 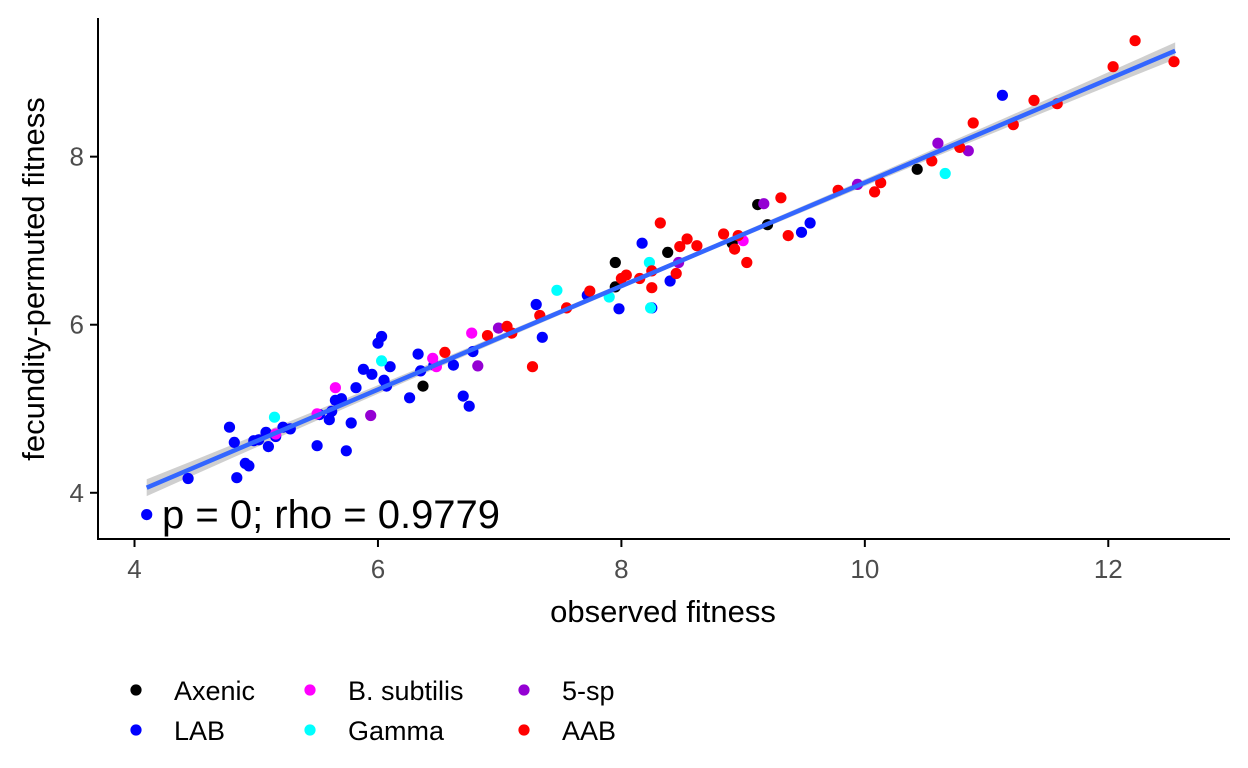 I want to click on legend-label-axenic: Axenic, so click(x=214, y=691).